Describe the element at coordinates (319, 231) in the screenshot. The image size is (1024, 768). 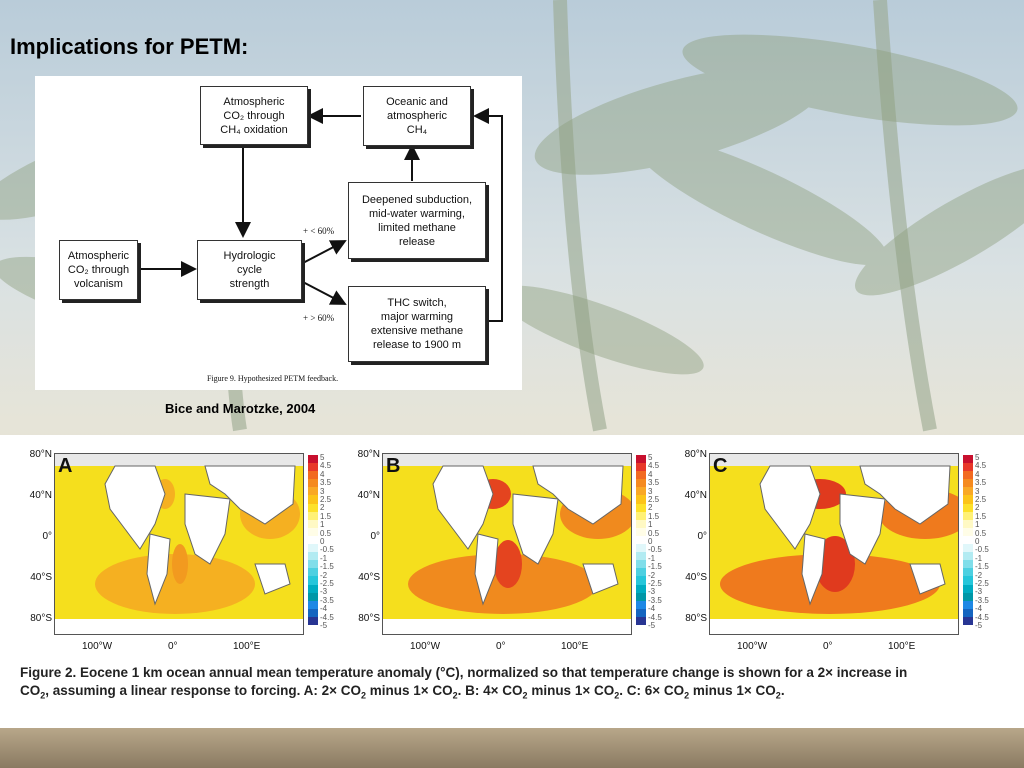
I see `label-less-than-60: + < 60%` at that location.